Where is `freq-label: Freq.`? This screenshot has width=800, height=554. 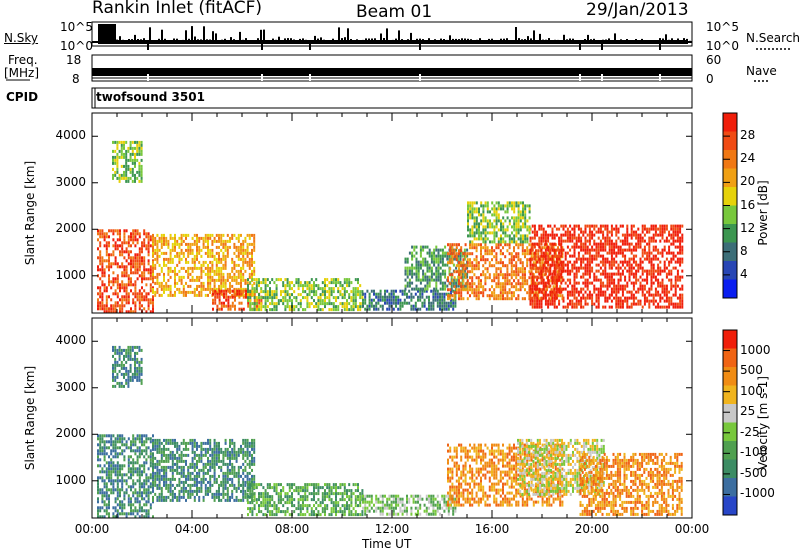
freq-label: Freq. is located at coordinates (23, 60).